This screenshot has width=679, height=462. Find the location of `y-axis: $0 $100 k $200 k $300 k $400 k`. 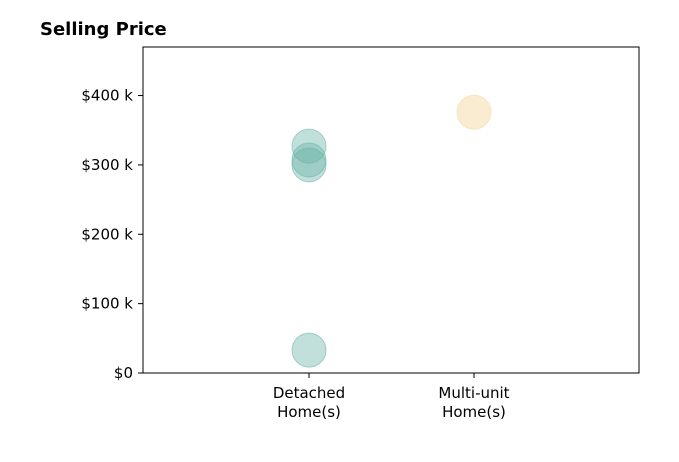

y-axis: $0 $100 k $200 k $300 k $400 k is located at coordinates (112, 234).